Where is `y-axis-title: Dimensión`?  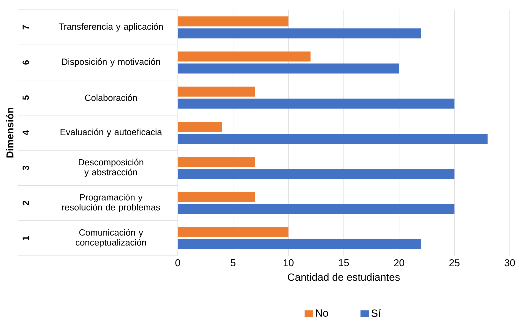
y-axis-title: Dimensión is located at coordinates (10, 133).